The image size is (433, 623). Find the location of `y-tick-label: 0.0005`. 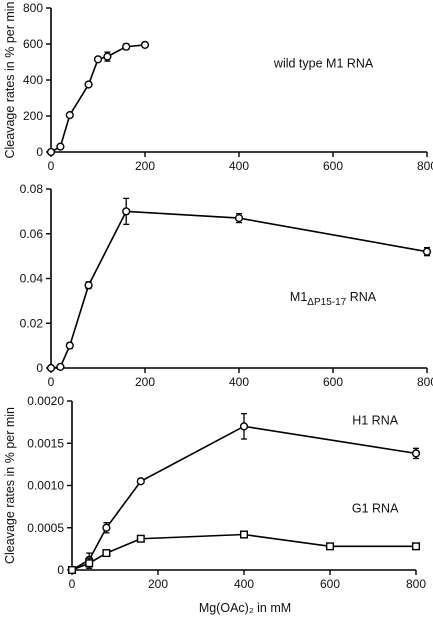

y-tick-label: 0.0005 is located at coordinates (45, 528).